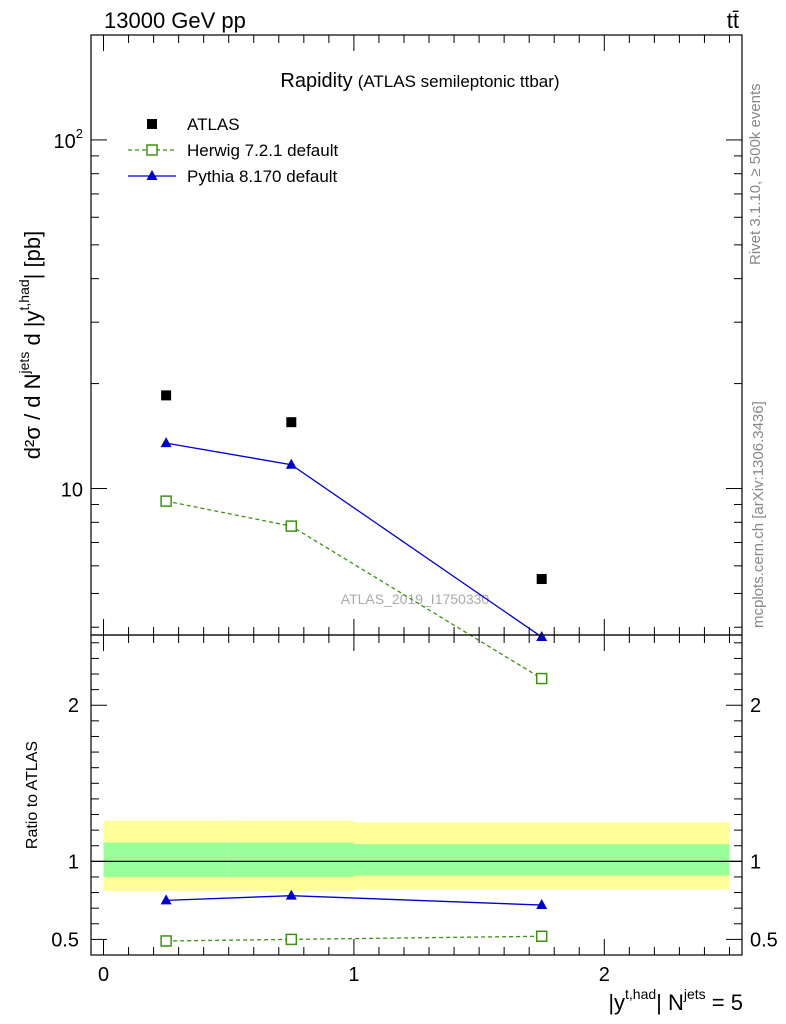 The image size is (786, 1024). What do you see at coordinates (32, 795) in the screenshot?
I see `ratio-ylabel: Ratio to ATLAS` at bounding box center [32, 795].